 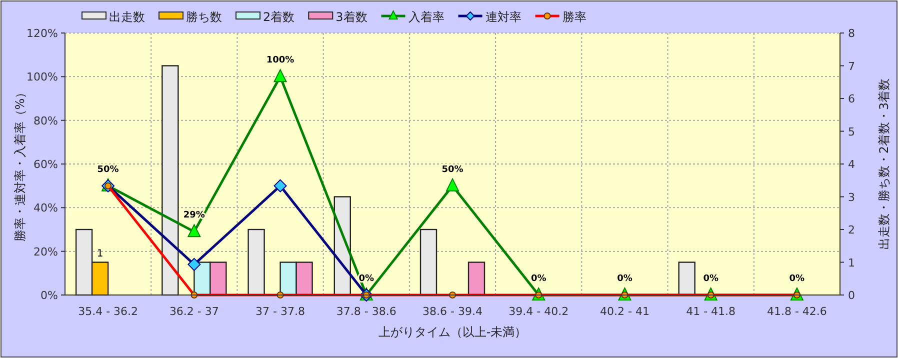 I want to click on y2-tick-label: 1, so click(x=851, y=263).